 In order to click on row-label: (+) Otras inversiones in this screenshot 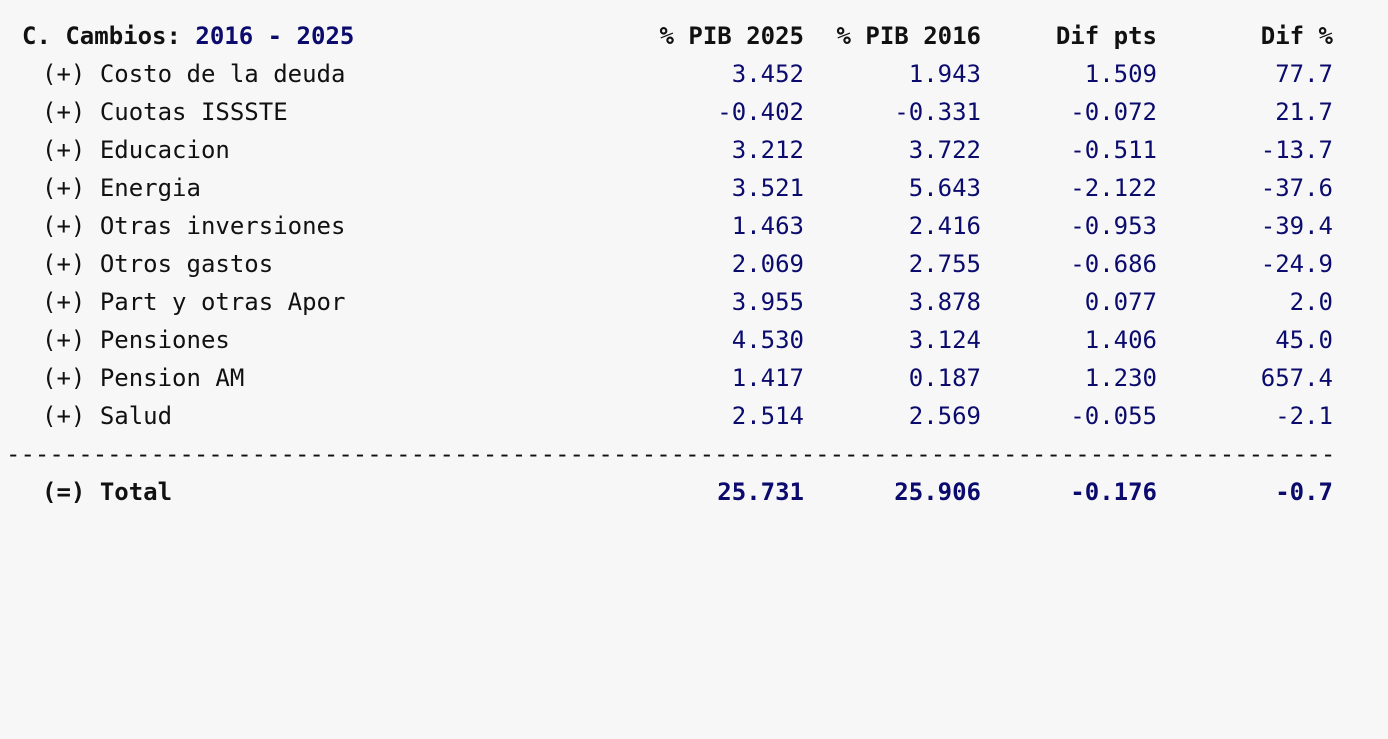, I will do `click(193, 226)`.